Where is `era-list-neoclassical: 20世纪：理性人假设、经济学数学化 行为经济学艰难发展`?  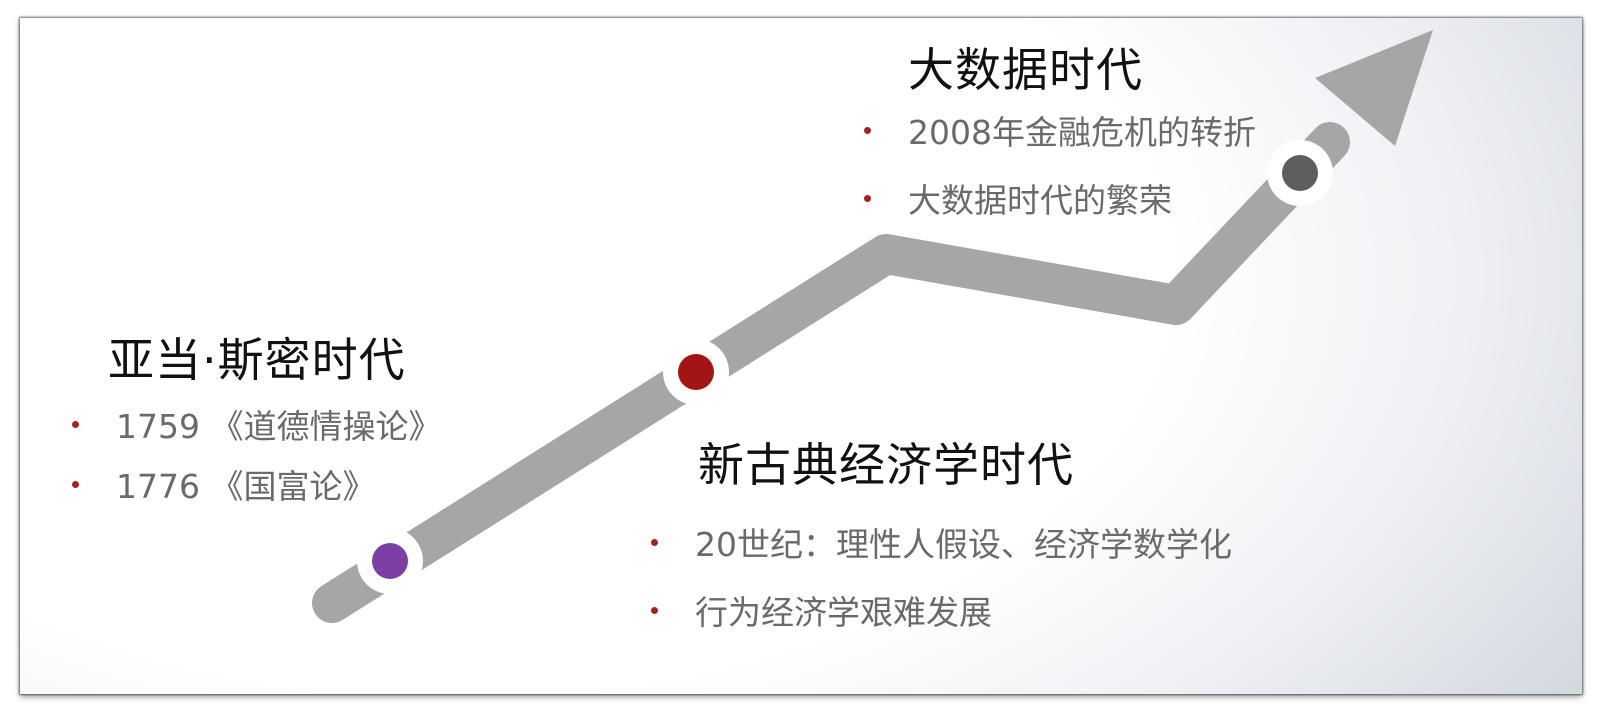
era-list-neoclassical: 20世纪：理性人假设、经济学数学化 行为经济学艰难发展 is located at coordinates (941, 576).